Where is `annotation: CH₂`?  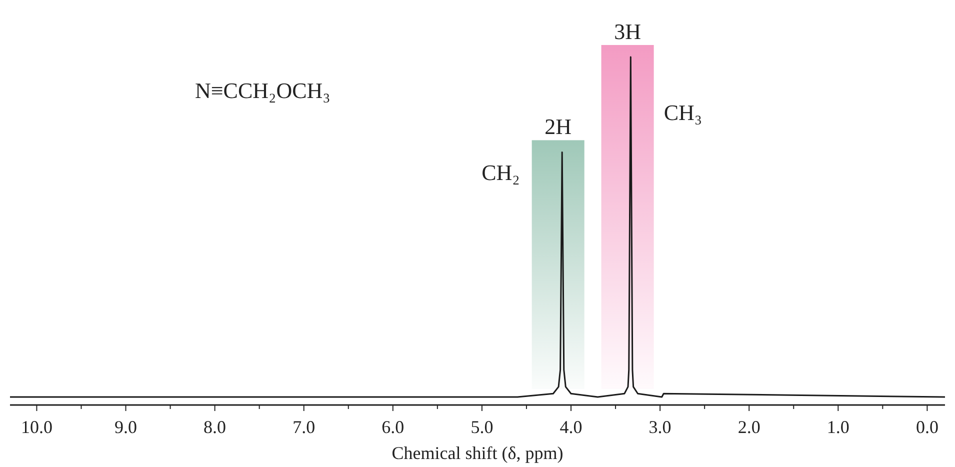 annotation: CH₂ is located at coordinates (501, 173).